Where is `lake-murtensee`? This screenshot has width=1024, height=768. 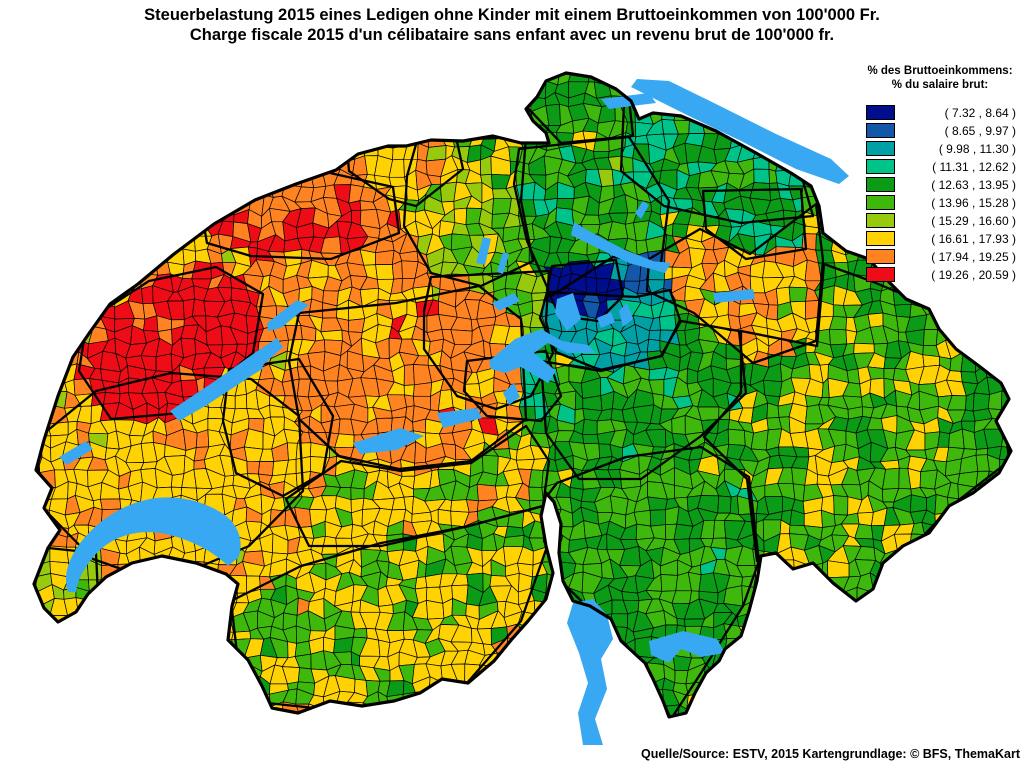
lake-murtensee is located at coordinates (248, 371).